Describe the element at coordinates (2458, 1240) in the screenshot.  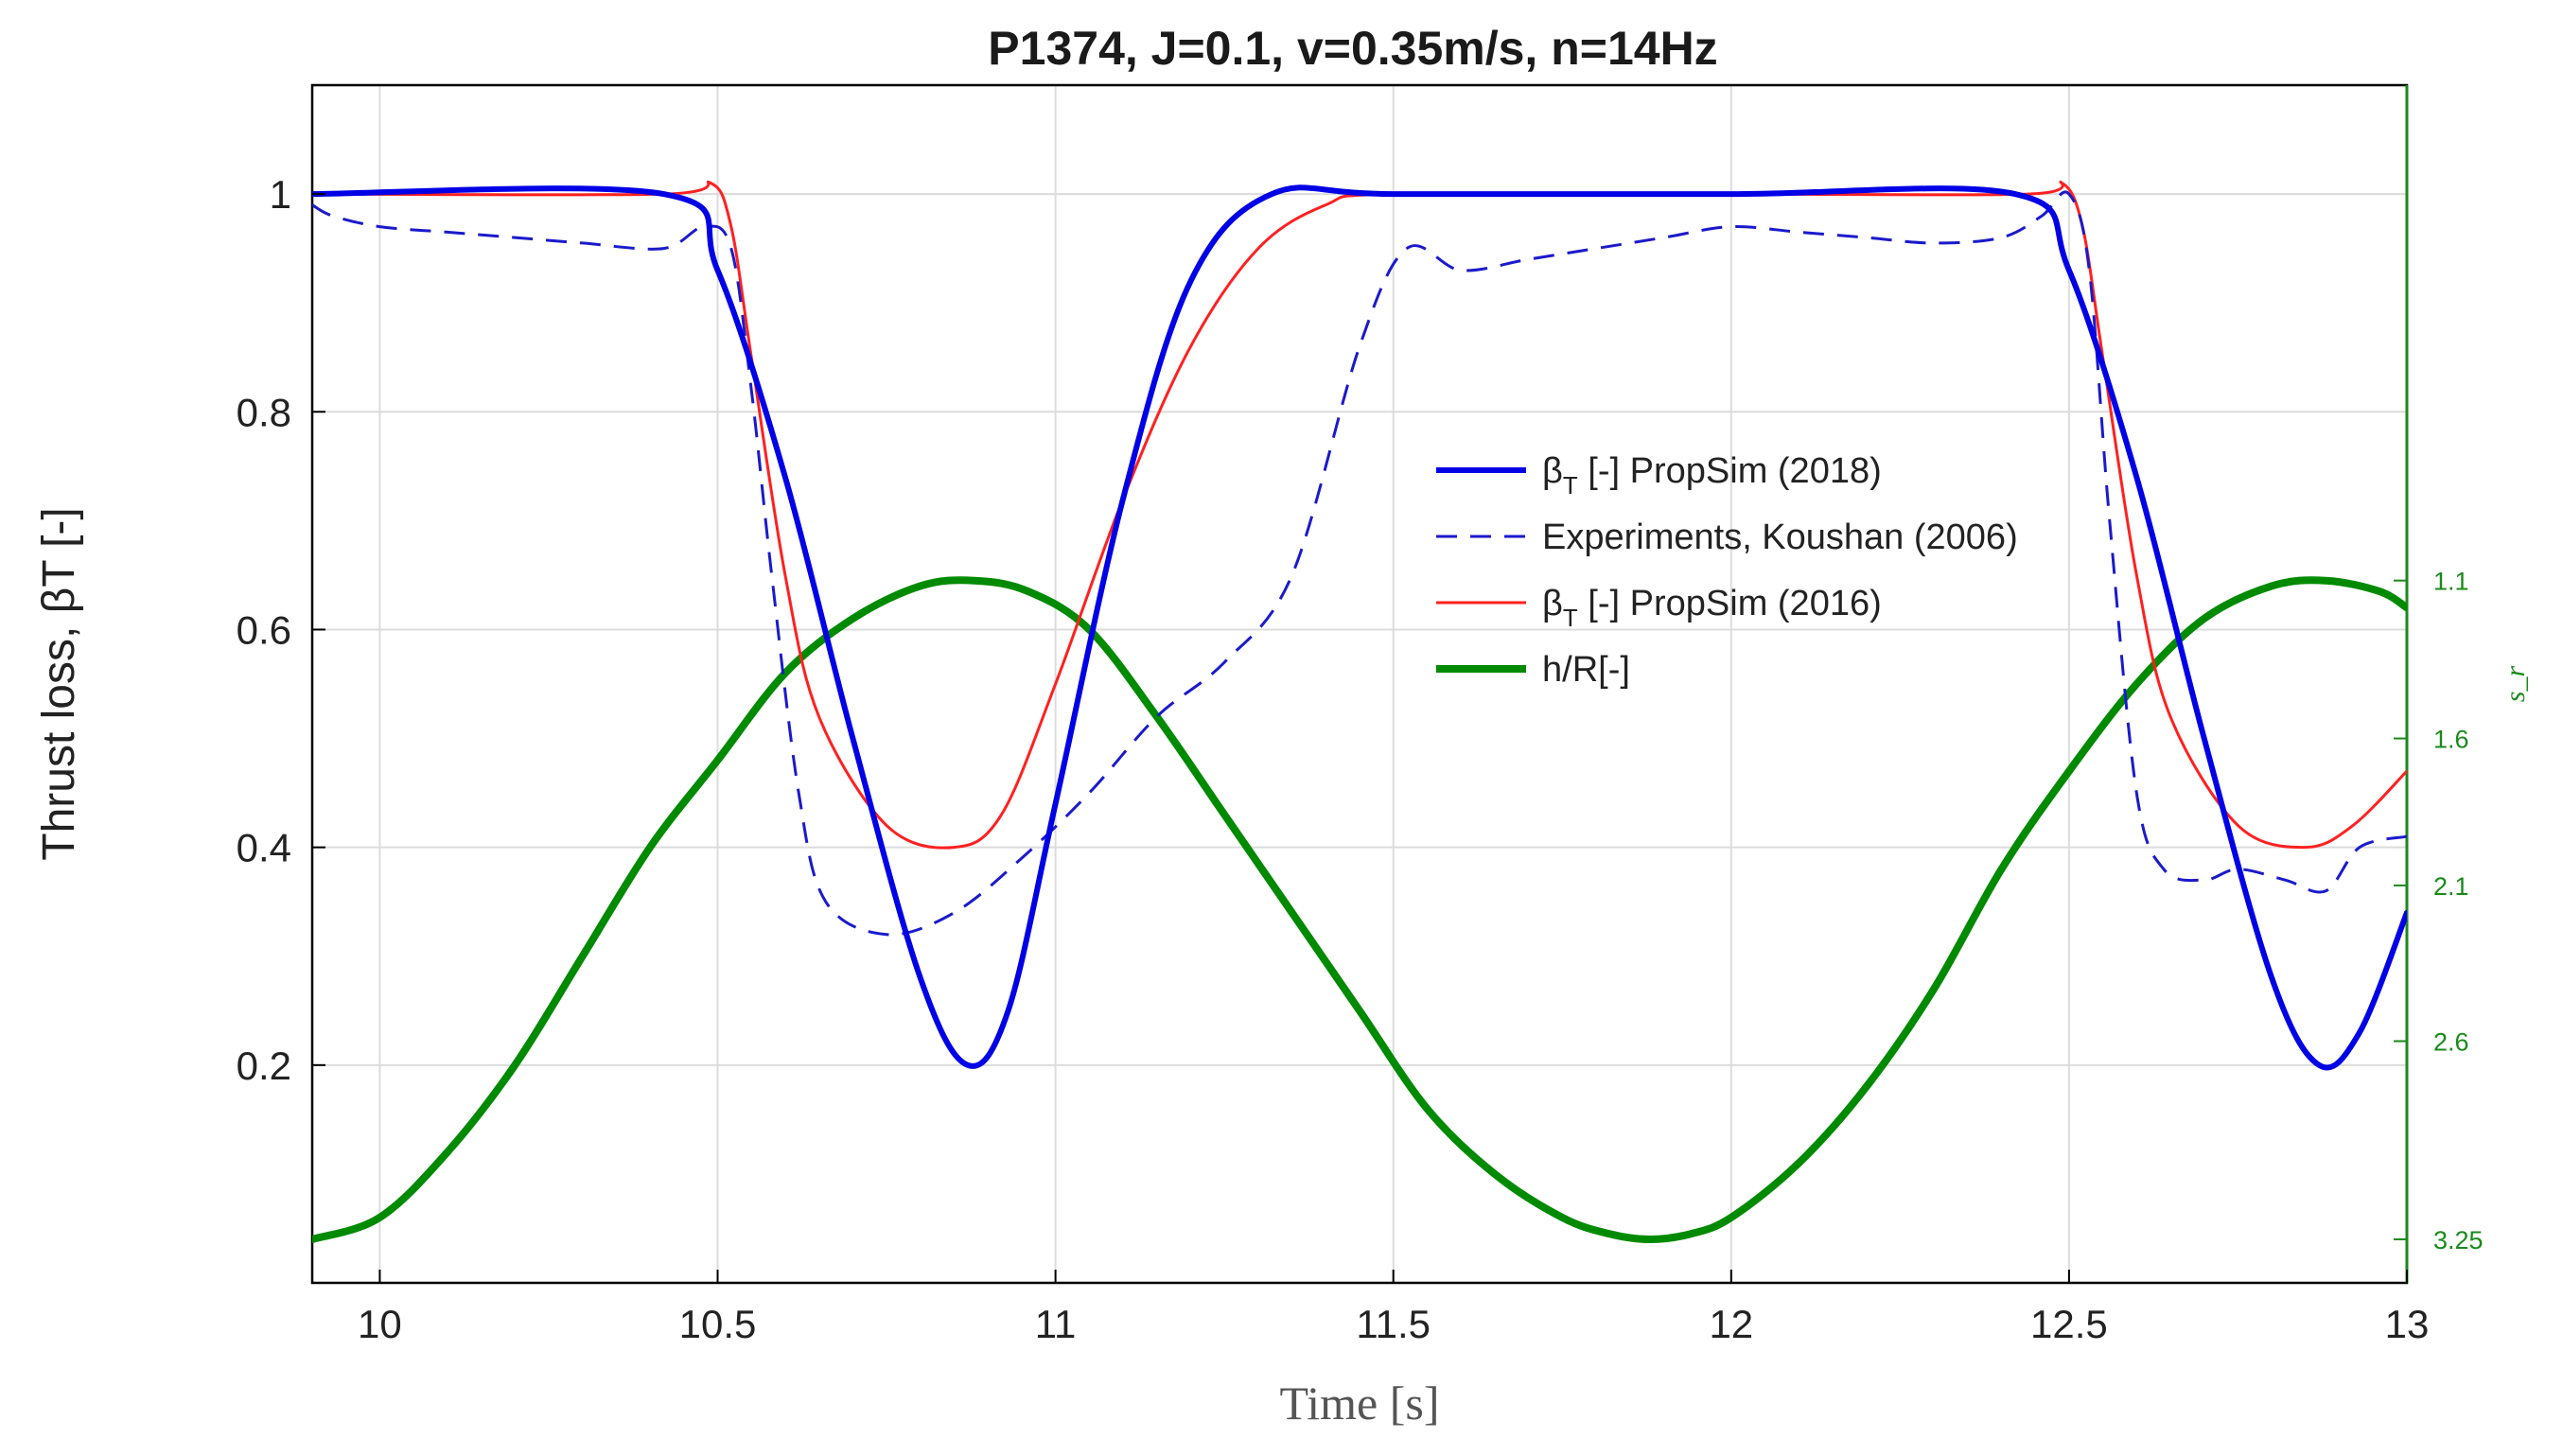
I see `right-tick-label: 3.25` at that location.